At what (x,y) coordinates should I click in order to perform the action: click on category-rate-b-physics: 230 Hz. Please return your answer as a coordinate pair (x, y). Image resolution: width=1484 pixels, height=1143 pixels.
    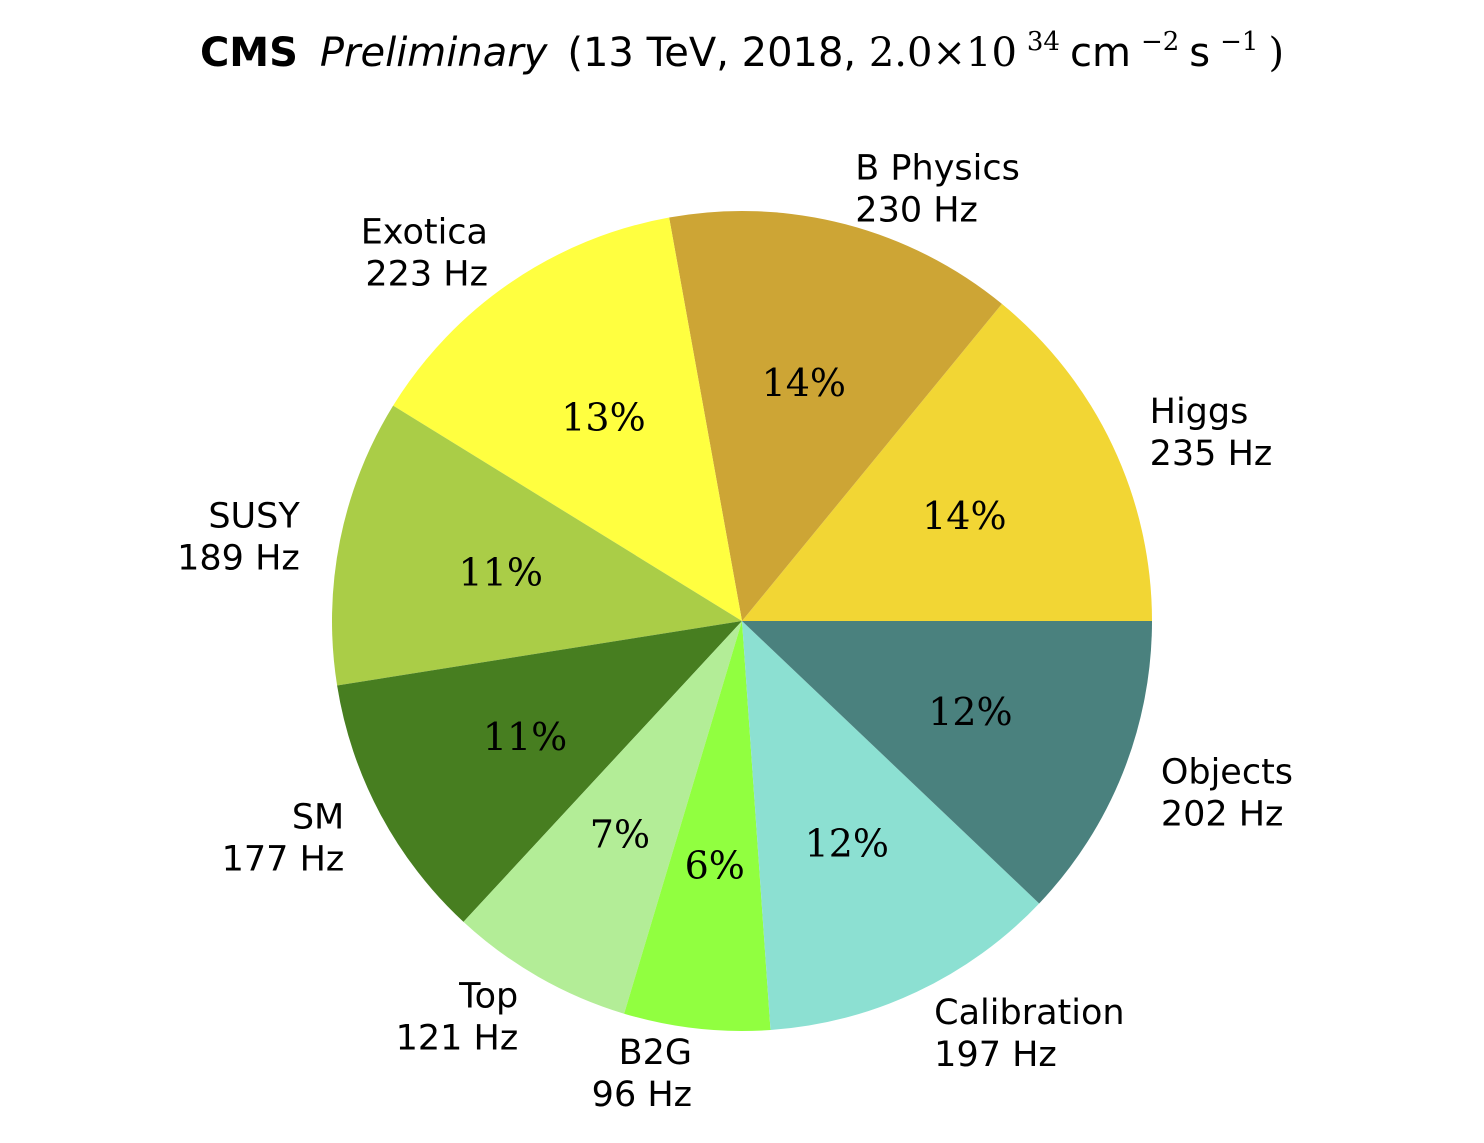
    Looking at the image, I should click on (916, 210).